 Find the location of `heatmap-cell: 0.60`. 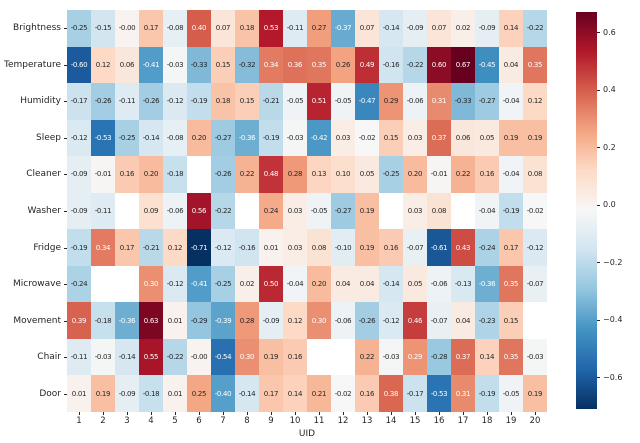

heatmap-cell: 0.60 is located at coordinates (439, 65).